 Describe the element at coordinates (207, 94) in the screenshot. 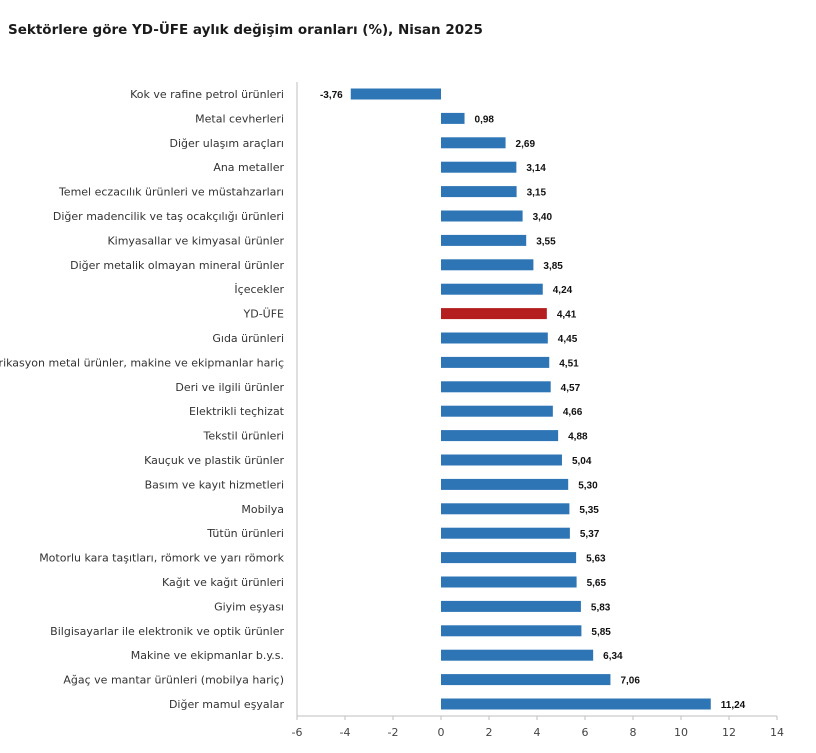

I see `category-label: Kok ve rafine petrol ürünleri` at that location.